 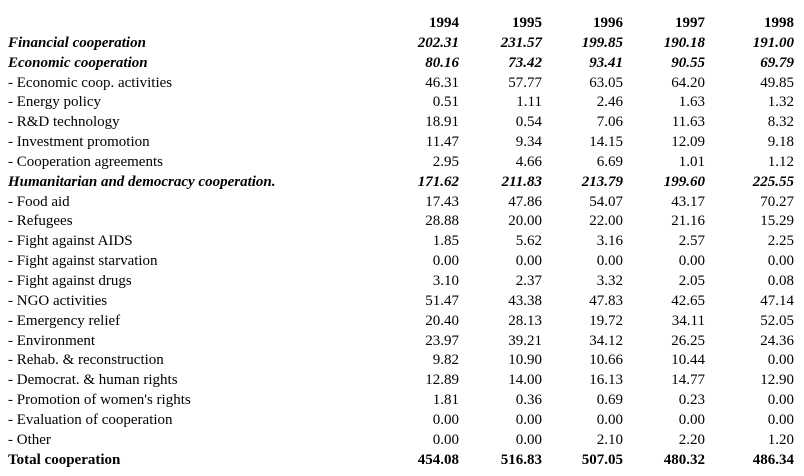 What do you see at coordinates (688, 82) in the screenshot?
I see `cell-value: 64.20` at bounding box center [688, 82].